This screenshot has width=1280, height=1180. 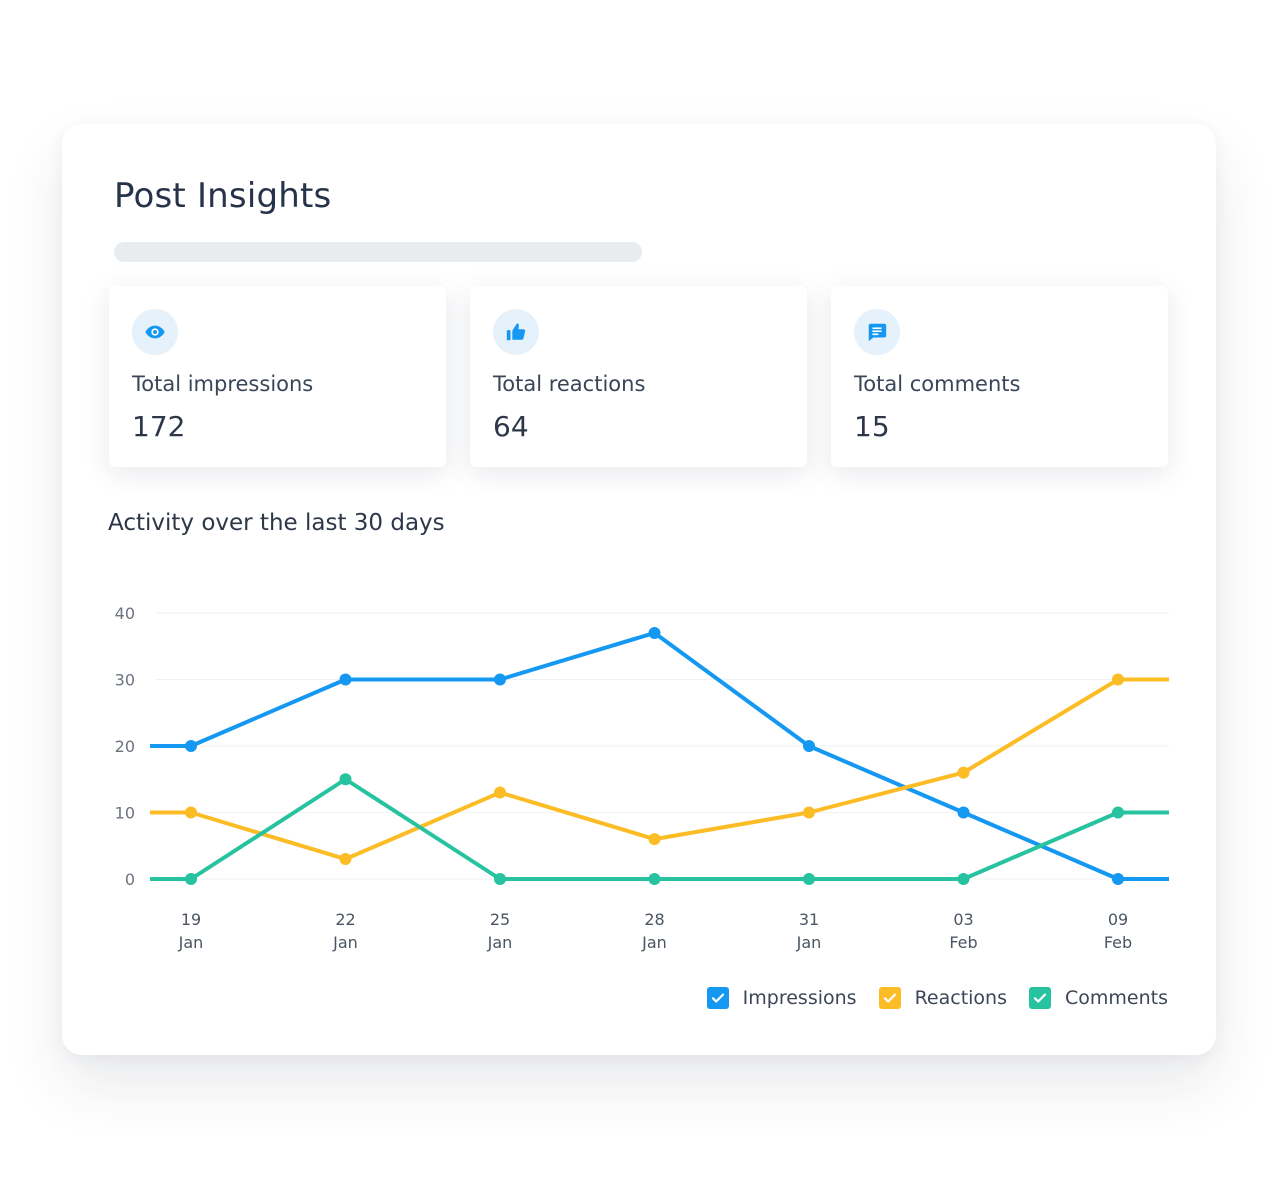 I want to click on legend-item-reactions: Reactions, so click(x=942, y=998).